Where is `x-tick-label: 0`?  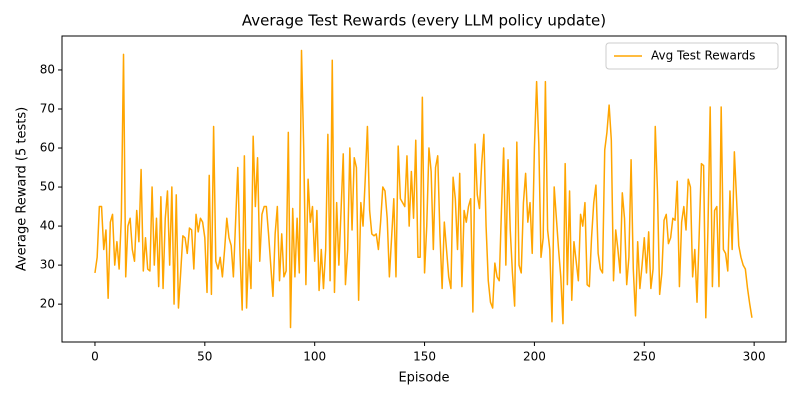
x-tick-label: 0 is located at coordinates (95, 357).